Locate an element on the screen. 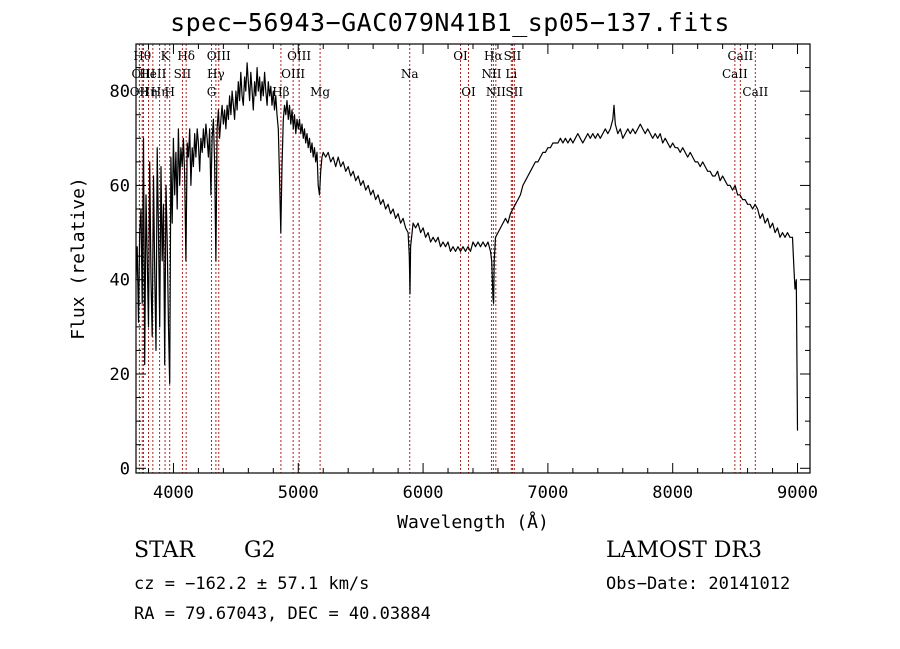 The height and width of the screenshot is (649, 900). line-marker-label-11: Hγ is located at coordinates (216, 74).